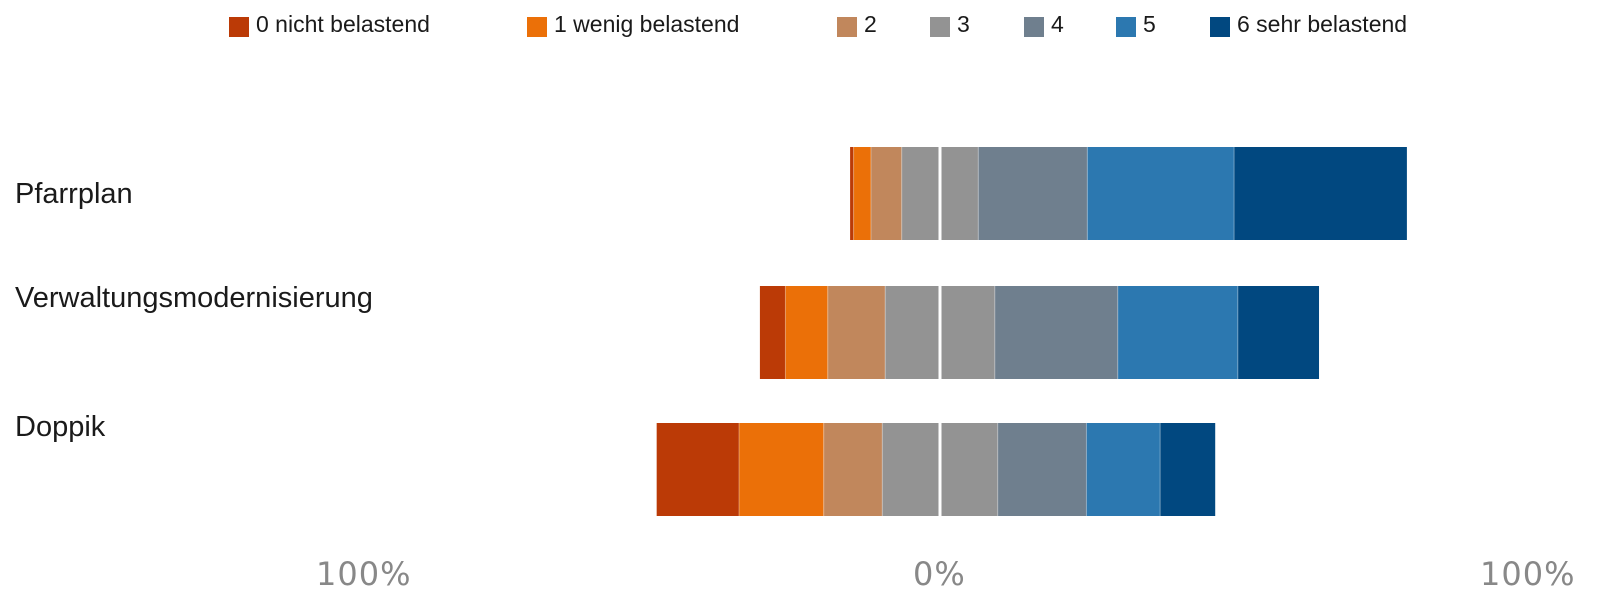 The width and height of the screenshot is (1597, 594). I want to click on legend-label-3: 3, so click(963, 24).